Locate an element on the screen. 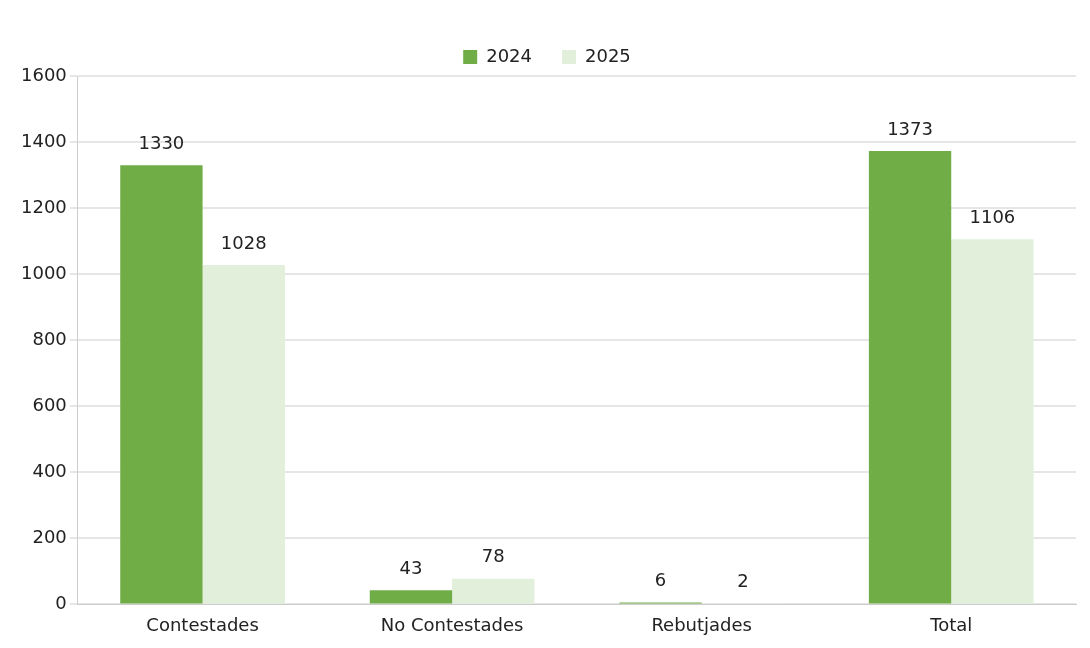 Image resolution: width=1090 pixels, height=648 pixels. y-tick-label: 600 is located at coordinates (49, 404).